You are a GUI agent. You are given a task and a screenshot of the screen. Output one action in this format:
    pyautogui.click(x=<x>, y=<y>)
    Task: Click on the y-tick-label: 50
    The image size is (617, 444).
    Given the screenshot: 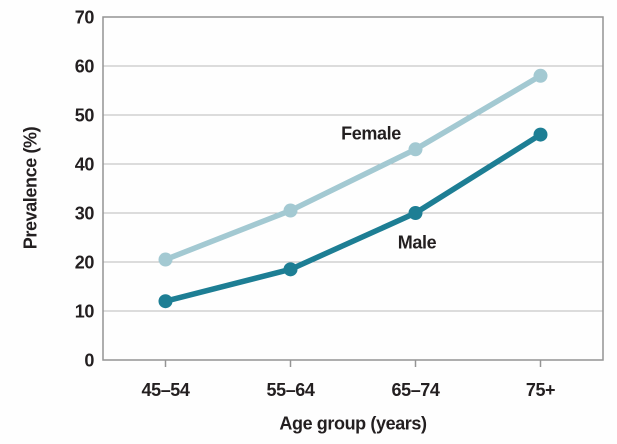 What is the action you would take?
    pyautogui.click(x=85, y=116)
    